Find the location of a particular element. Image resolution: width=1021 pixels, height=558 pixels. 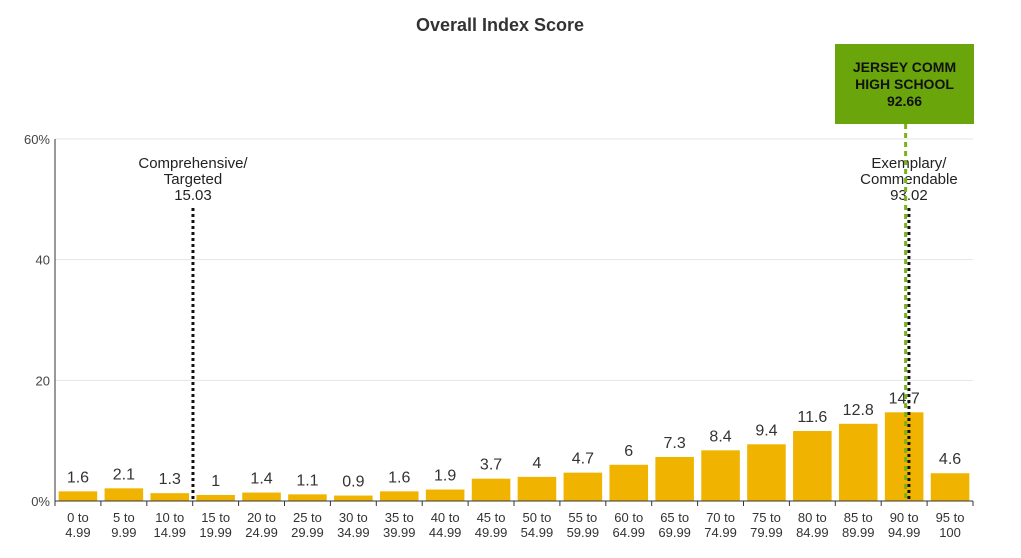

bar-value-label: 6 is located at coordinates (628, 451).